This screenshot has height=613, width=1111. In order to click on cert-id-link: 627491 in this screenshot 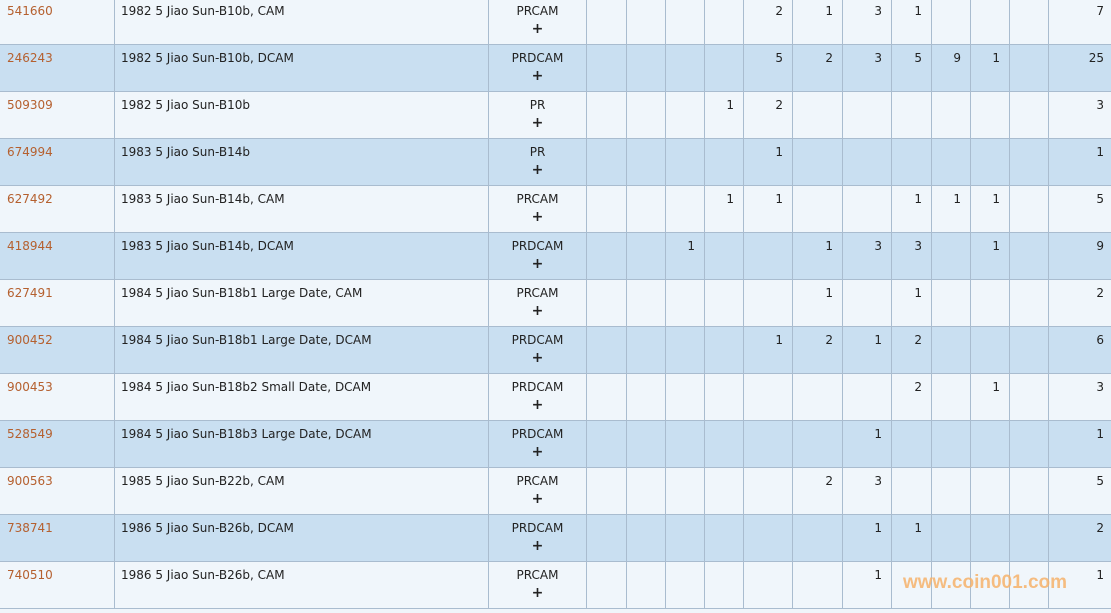, I will do `click(30, 293)`.